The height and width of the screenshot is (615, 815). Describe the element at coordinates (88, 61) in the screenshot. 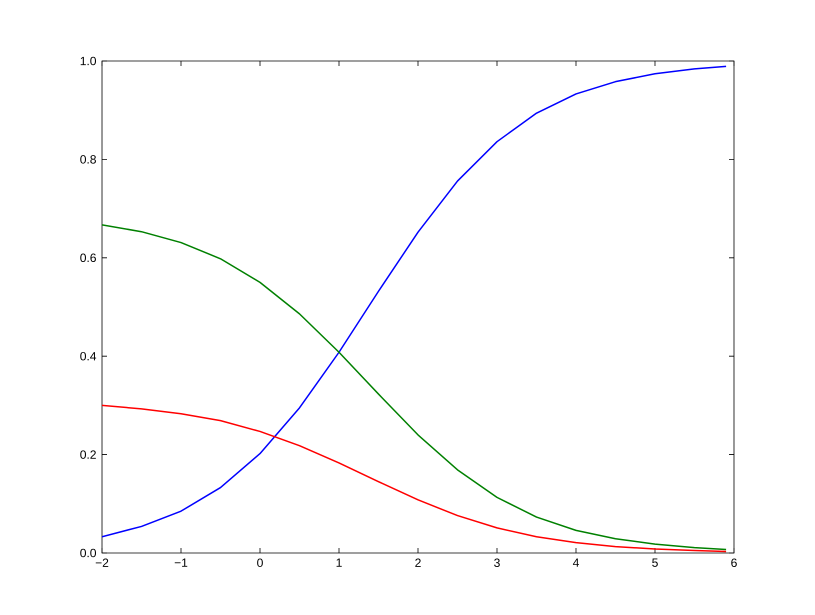

I see `y-tick-label: 1.0` at that location.